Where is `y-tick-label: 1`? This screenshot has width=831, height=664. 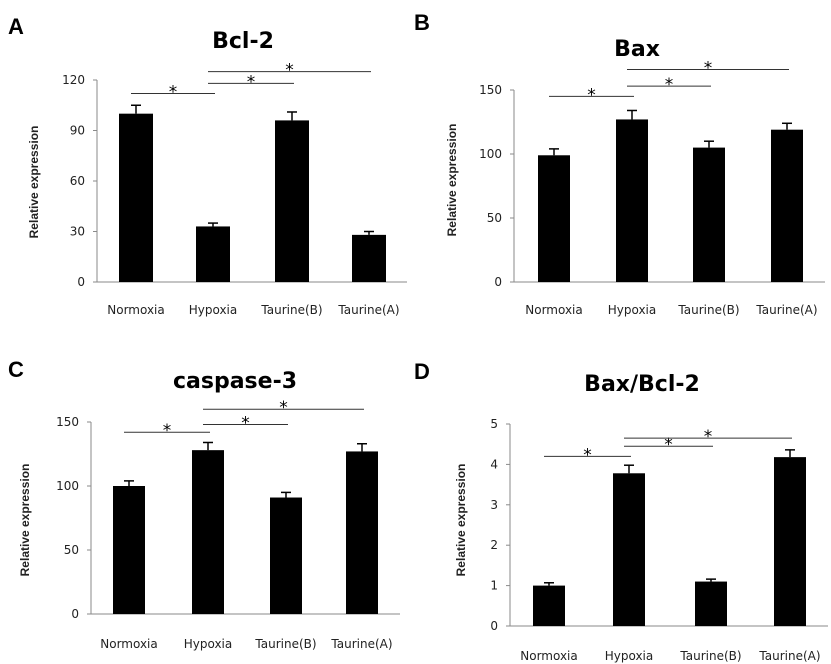 y-tick-label: 1 is located at coordinates (494, 586).